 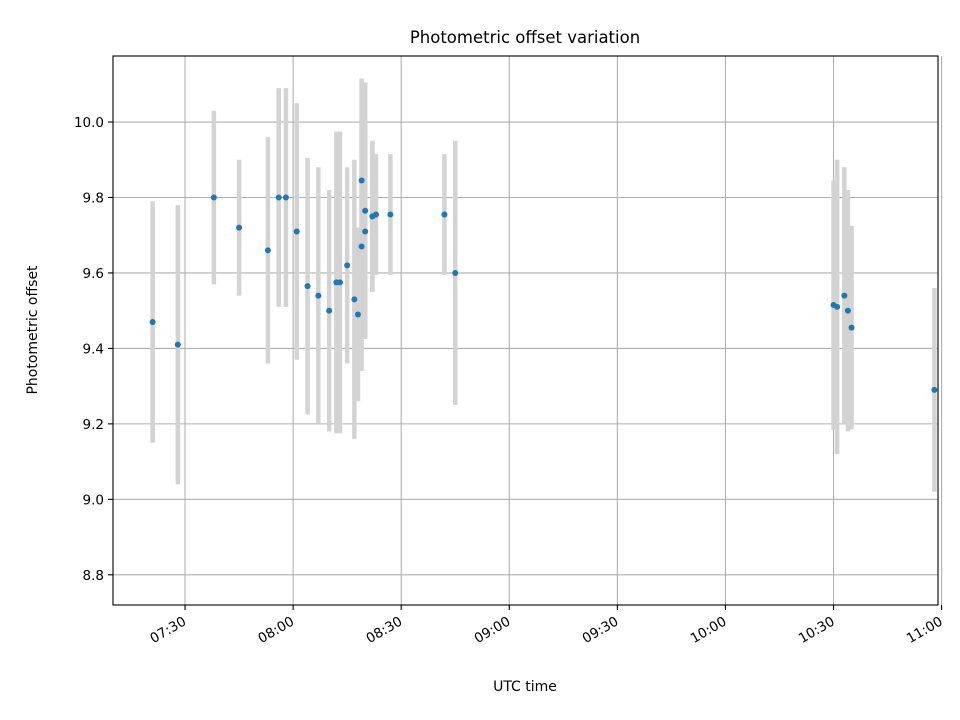 I want to click on y-tick-label: 9.0, so click(x=93, y=500).